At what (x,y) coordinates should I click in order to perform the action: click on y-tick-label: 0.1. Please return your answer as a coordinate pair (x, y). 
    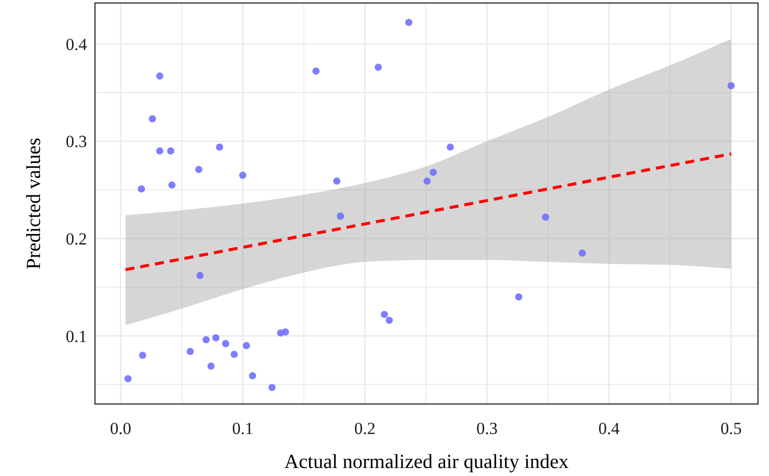
    Looking at the image, I should click on (76, 336).